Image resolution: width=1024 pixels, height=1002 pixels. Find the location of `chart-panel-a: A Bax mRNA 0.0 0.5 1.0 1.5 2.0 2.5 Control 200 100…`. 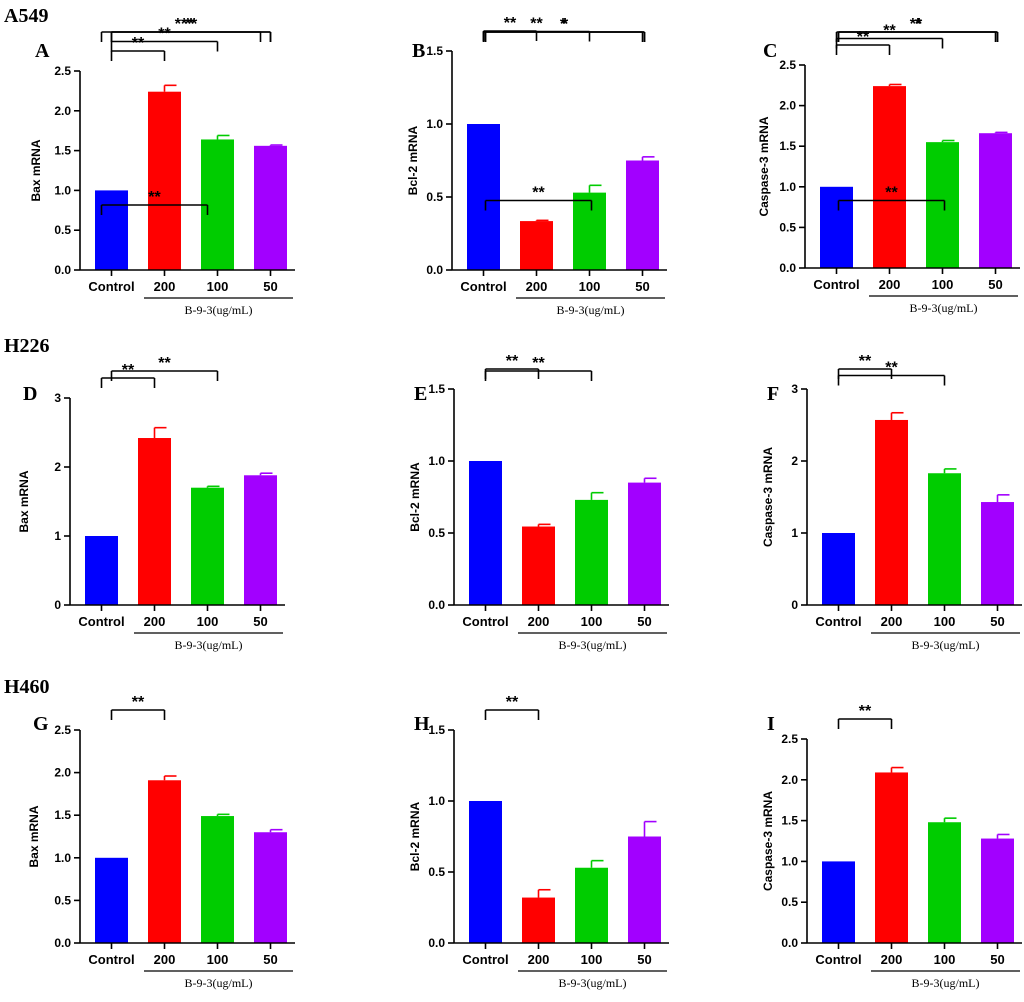

chart-panel-a: A Bax mRNA 0.0 0.5 1.0 1.5 2.0 2.5 Control 200 100… is located at coordinates (162, 166).